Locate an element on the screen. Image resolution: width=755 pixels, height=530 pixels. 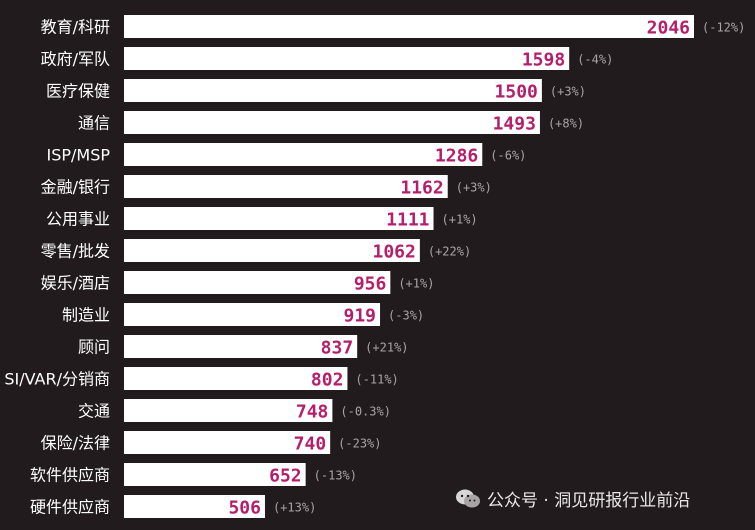
change-label: (+21%) is located at coordinates (386, 348).